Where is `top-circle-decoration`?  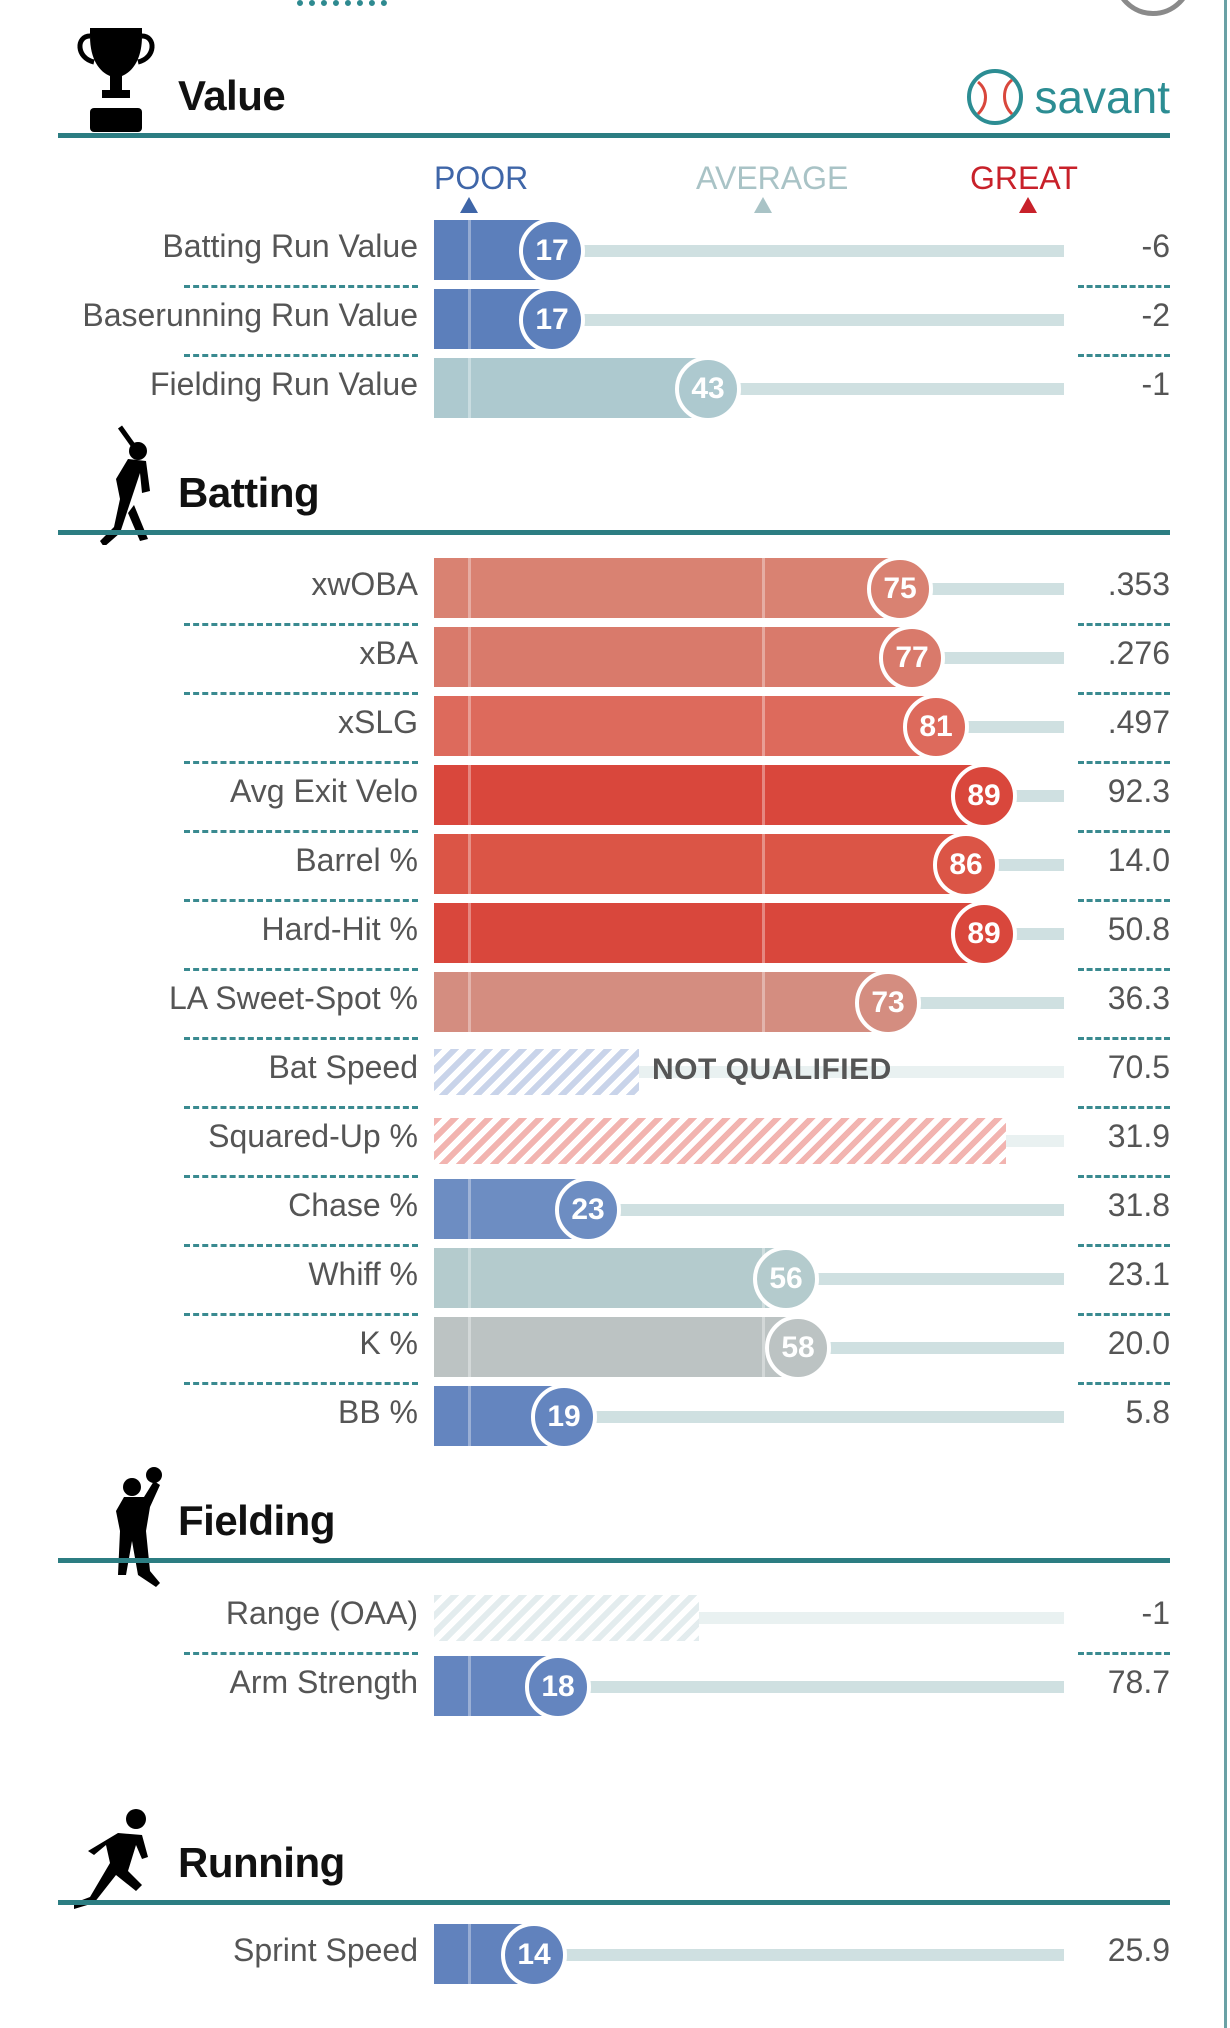
top-circle-decoration is located at coordinates (1153, 8).